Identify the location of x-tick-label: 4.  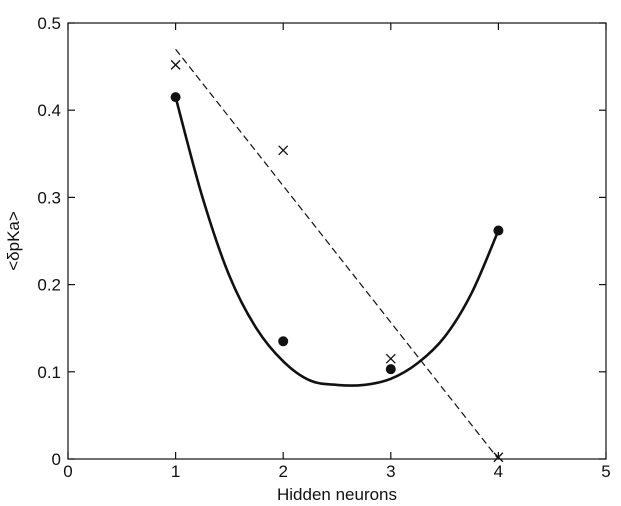
(498, 471).